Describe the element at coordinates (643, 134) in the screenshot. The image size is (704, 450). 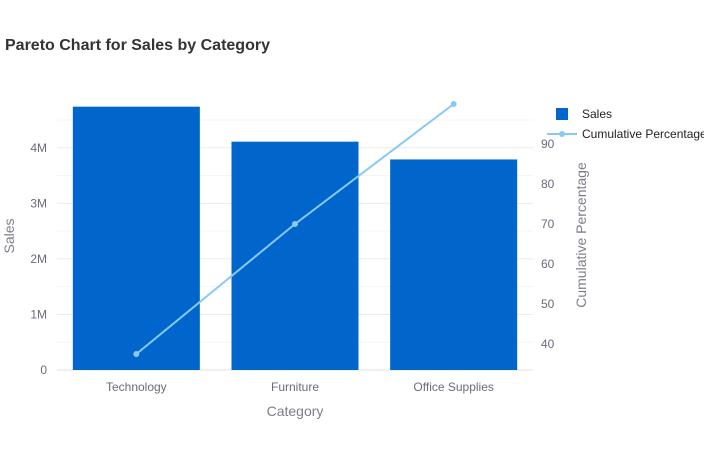
I see `legend-label-cumulative: Cumulative Percentage` at that location.